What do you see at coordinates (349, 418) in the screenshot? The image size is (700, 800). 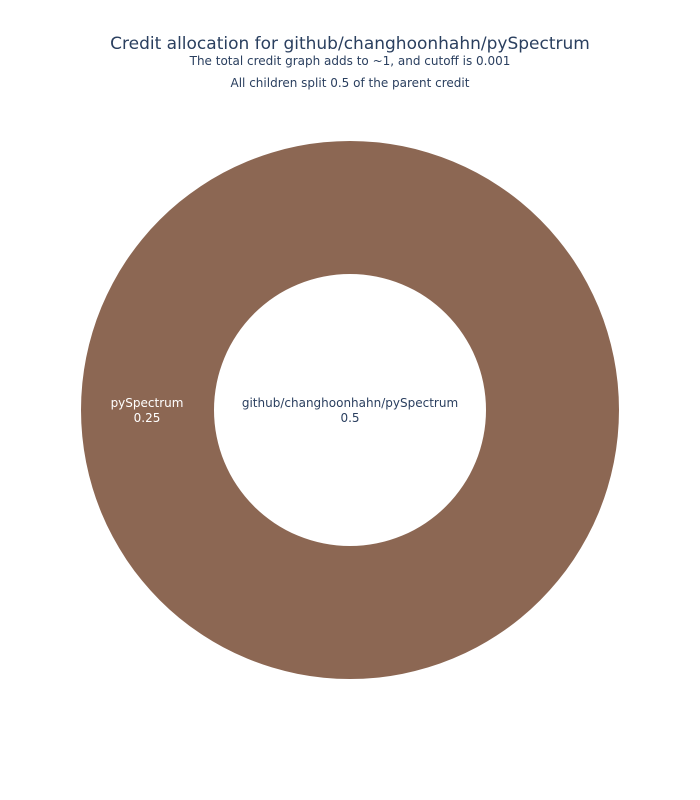 I see `sunburst-label-root-value: 0.5` at bounding box center [349, 418].